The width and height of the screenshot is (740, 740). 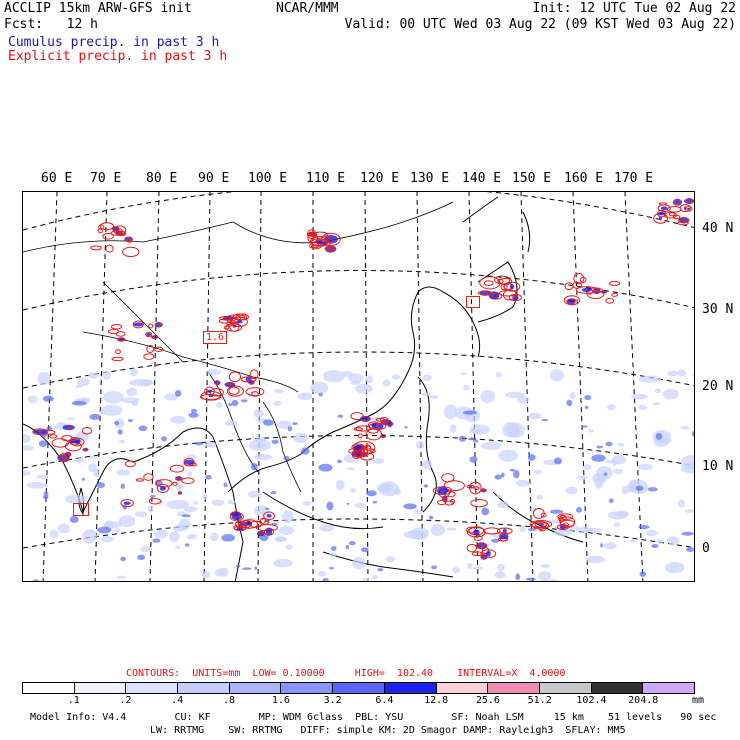 I want to click on lat-label: 30 N, so click(x=718, y=309).